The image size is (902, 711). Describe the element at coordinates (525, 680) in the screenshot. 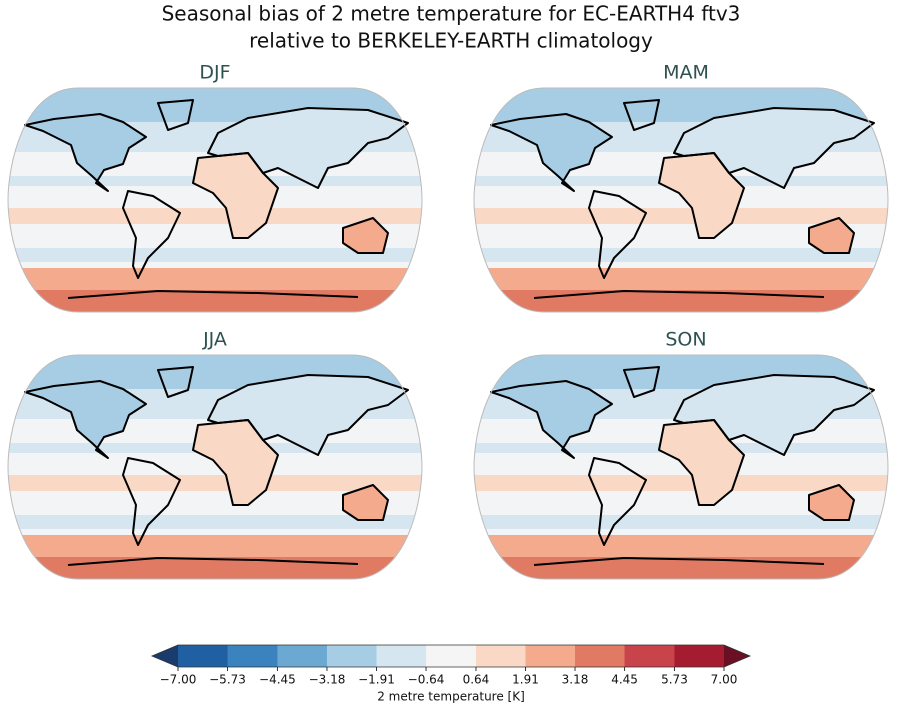

I see `colorbar-tick-label: 1.91` at that location.